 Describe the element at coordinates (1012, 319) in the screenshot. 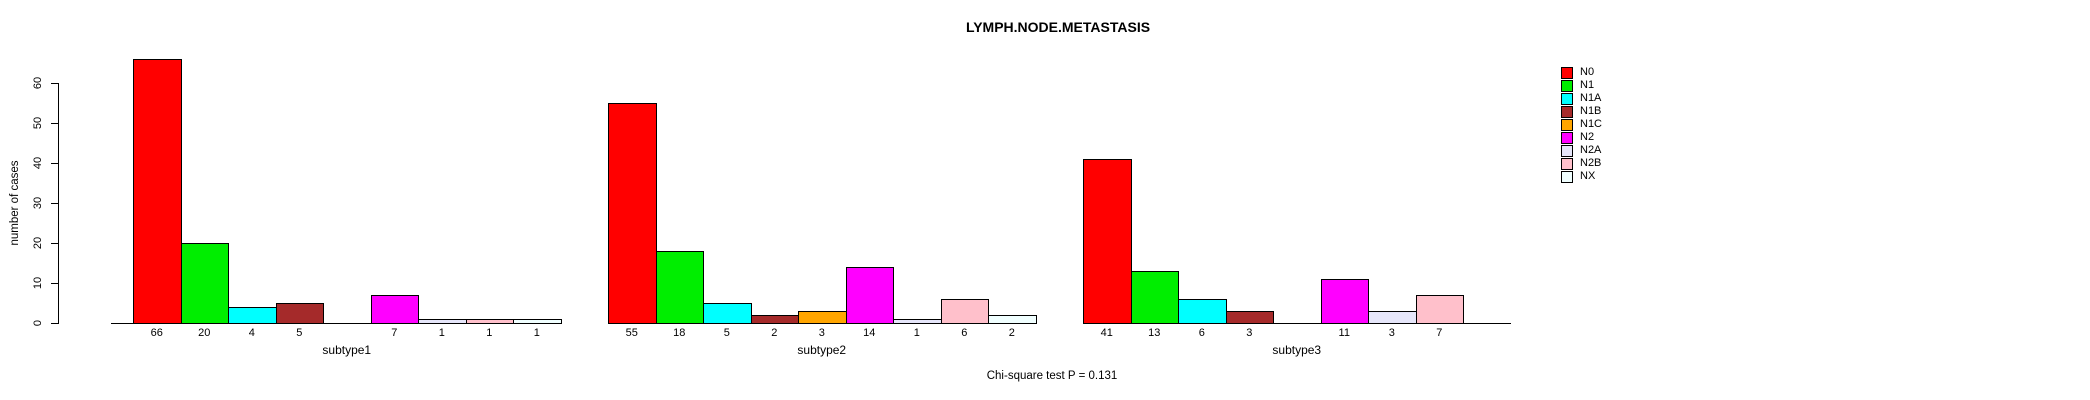

I see `bar-subtype2-NX` at that location.